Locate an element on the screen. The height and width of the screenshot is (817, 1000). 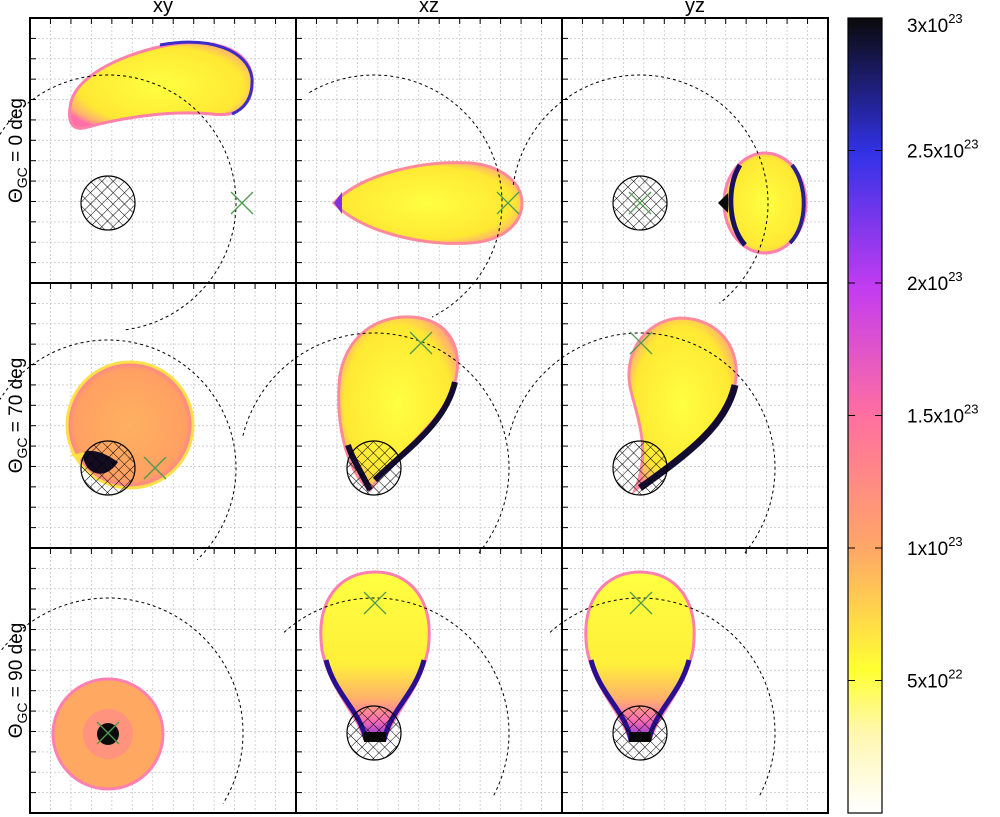
row-titles-group: ΘGC = 0 deg ΘGC = 70 deg ΘGC = 90 deg is located at coordinates (18, 418).